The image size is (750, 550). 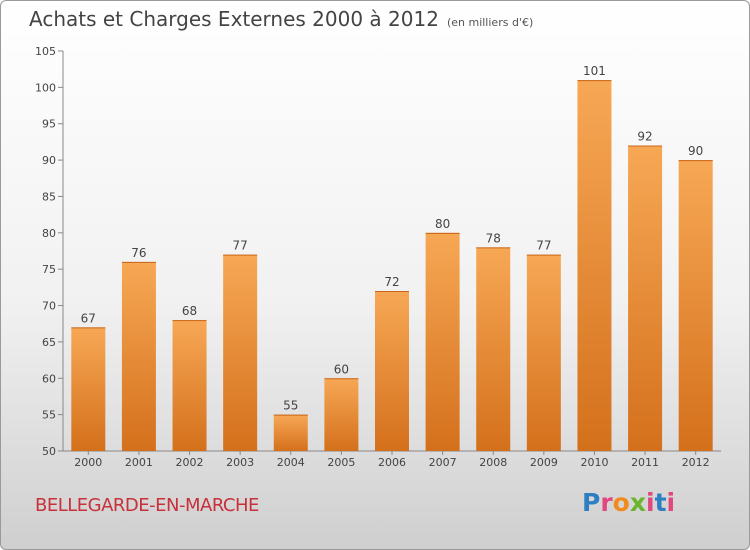 I want to click on x-tick-label: 2009, so click(x=544, y=462).